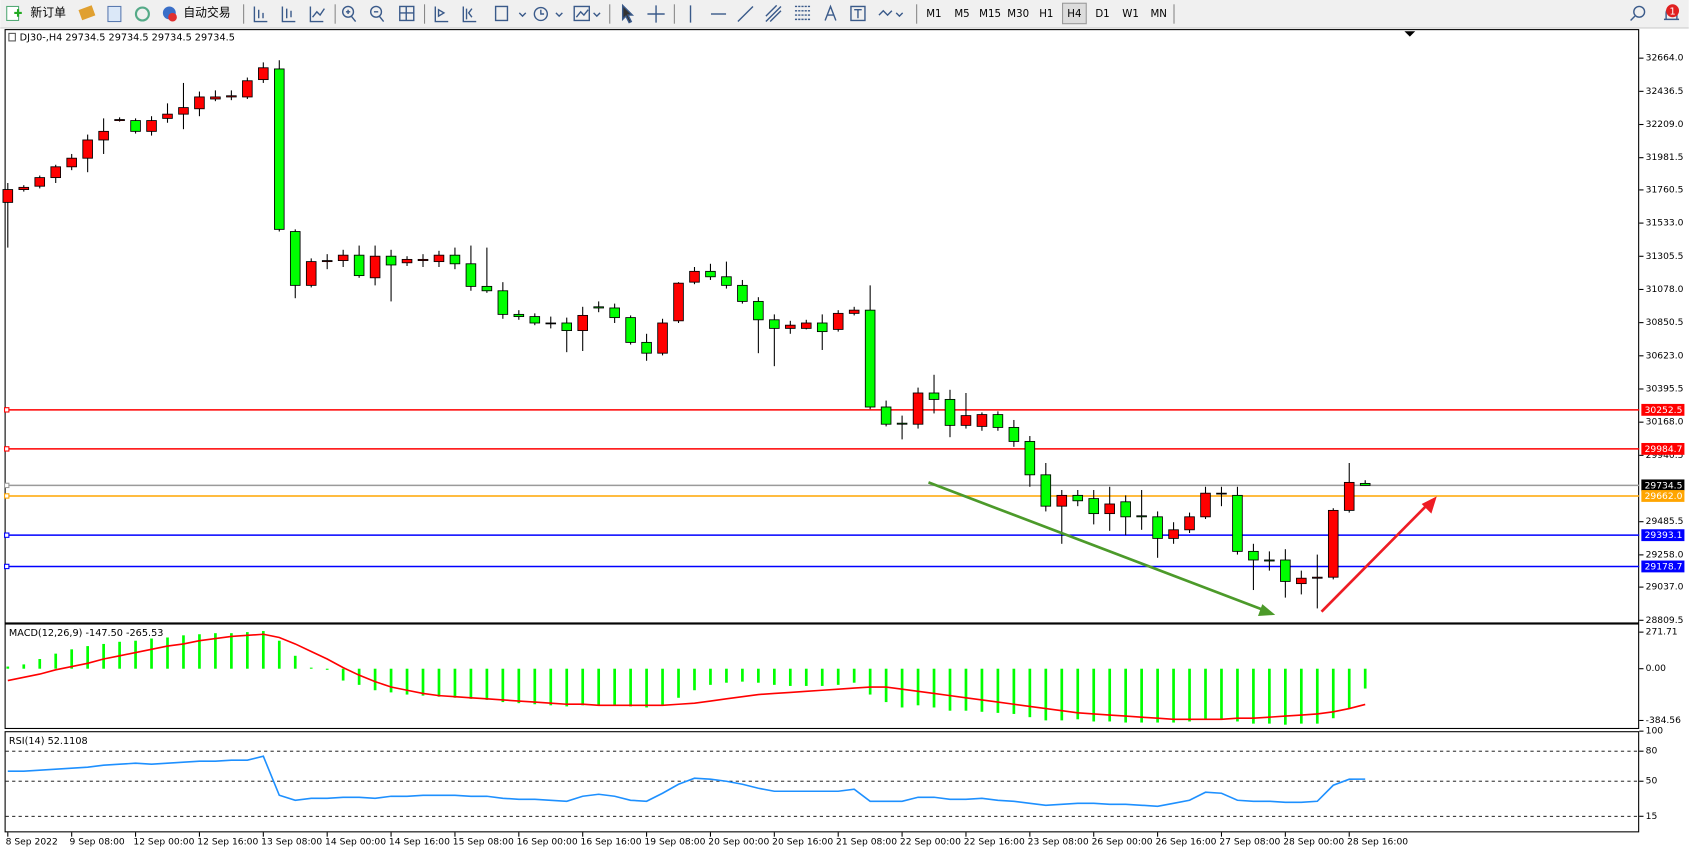  What do you see at coordinates (355, 843) in the screenshot?
I see `x-tick-label: 14 Sep 00:00` at bounding box center [355, 843].